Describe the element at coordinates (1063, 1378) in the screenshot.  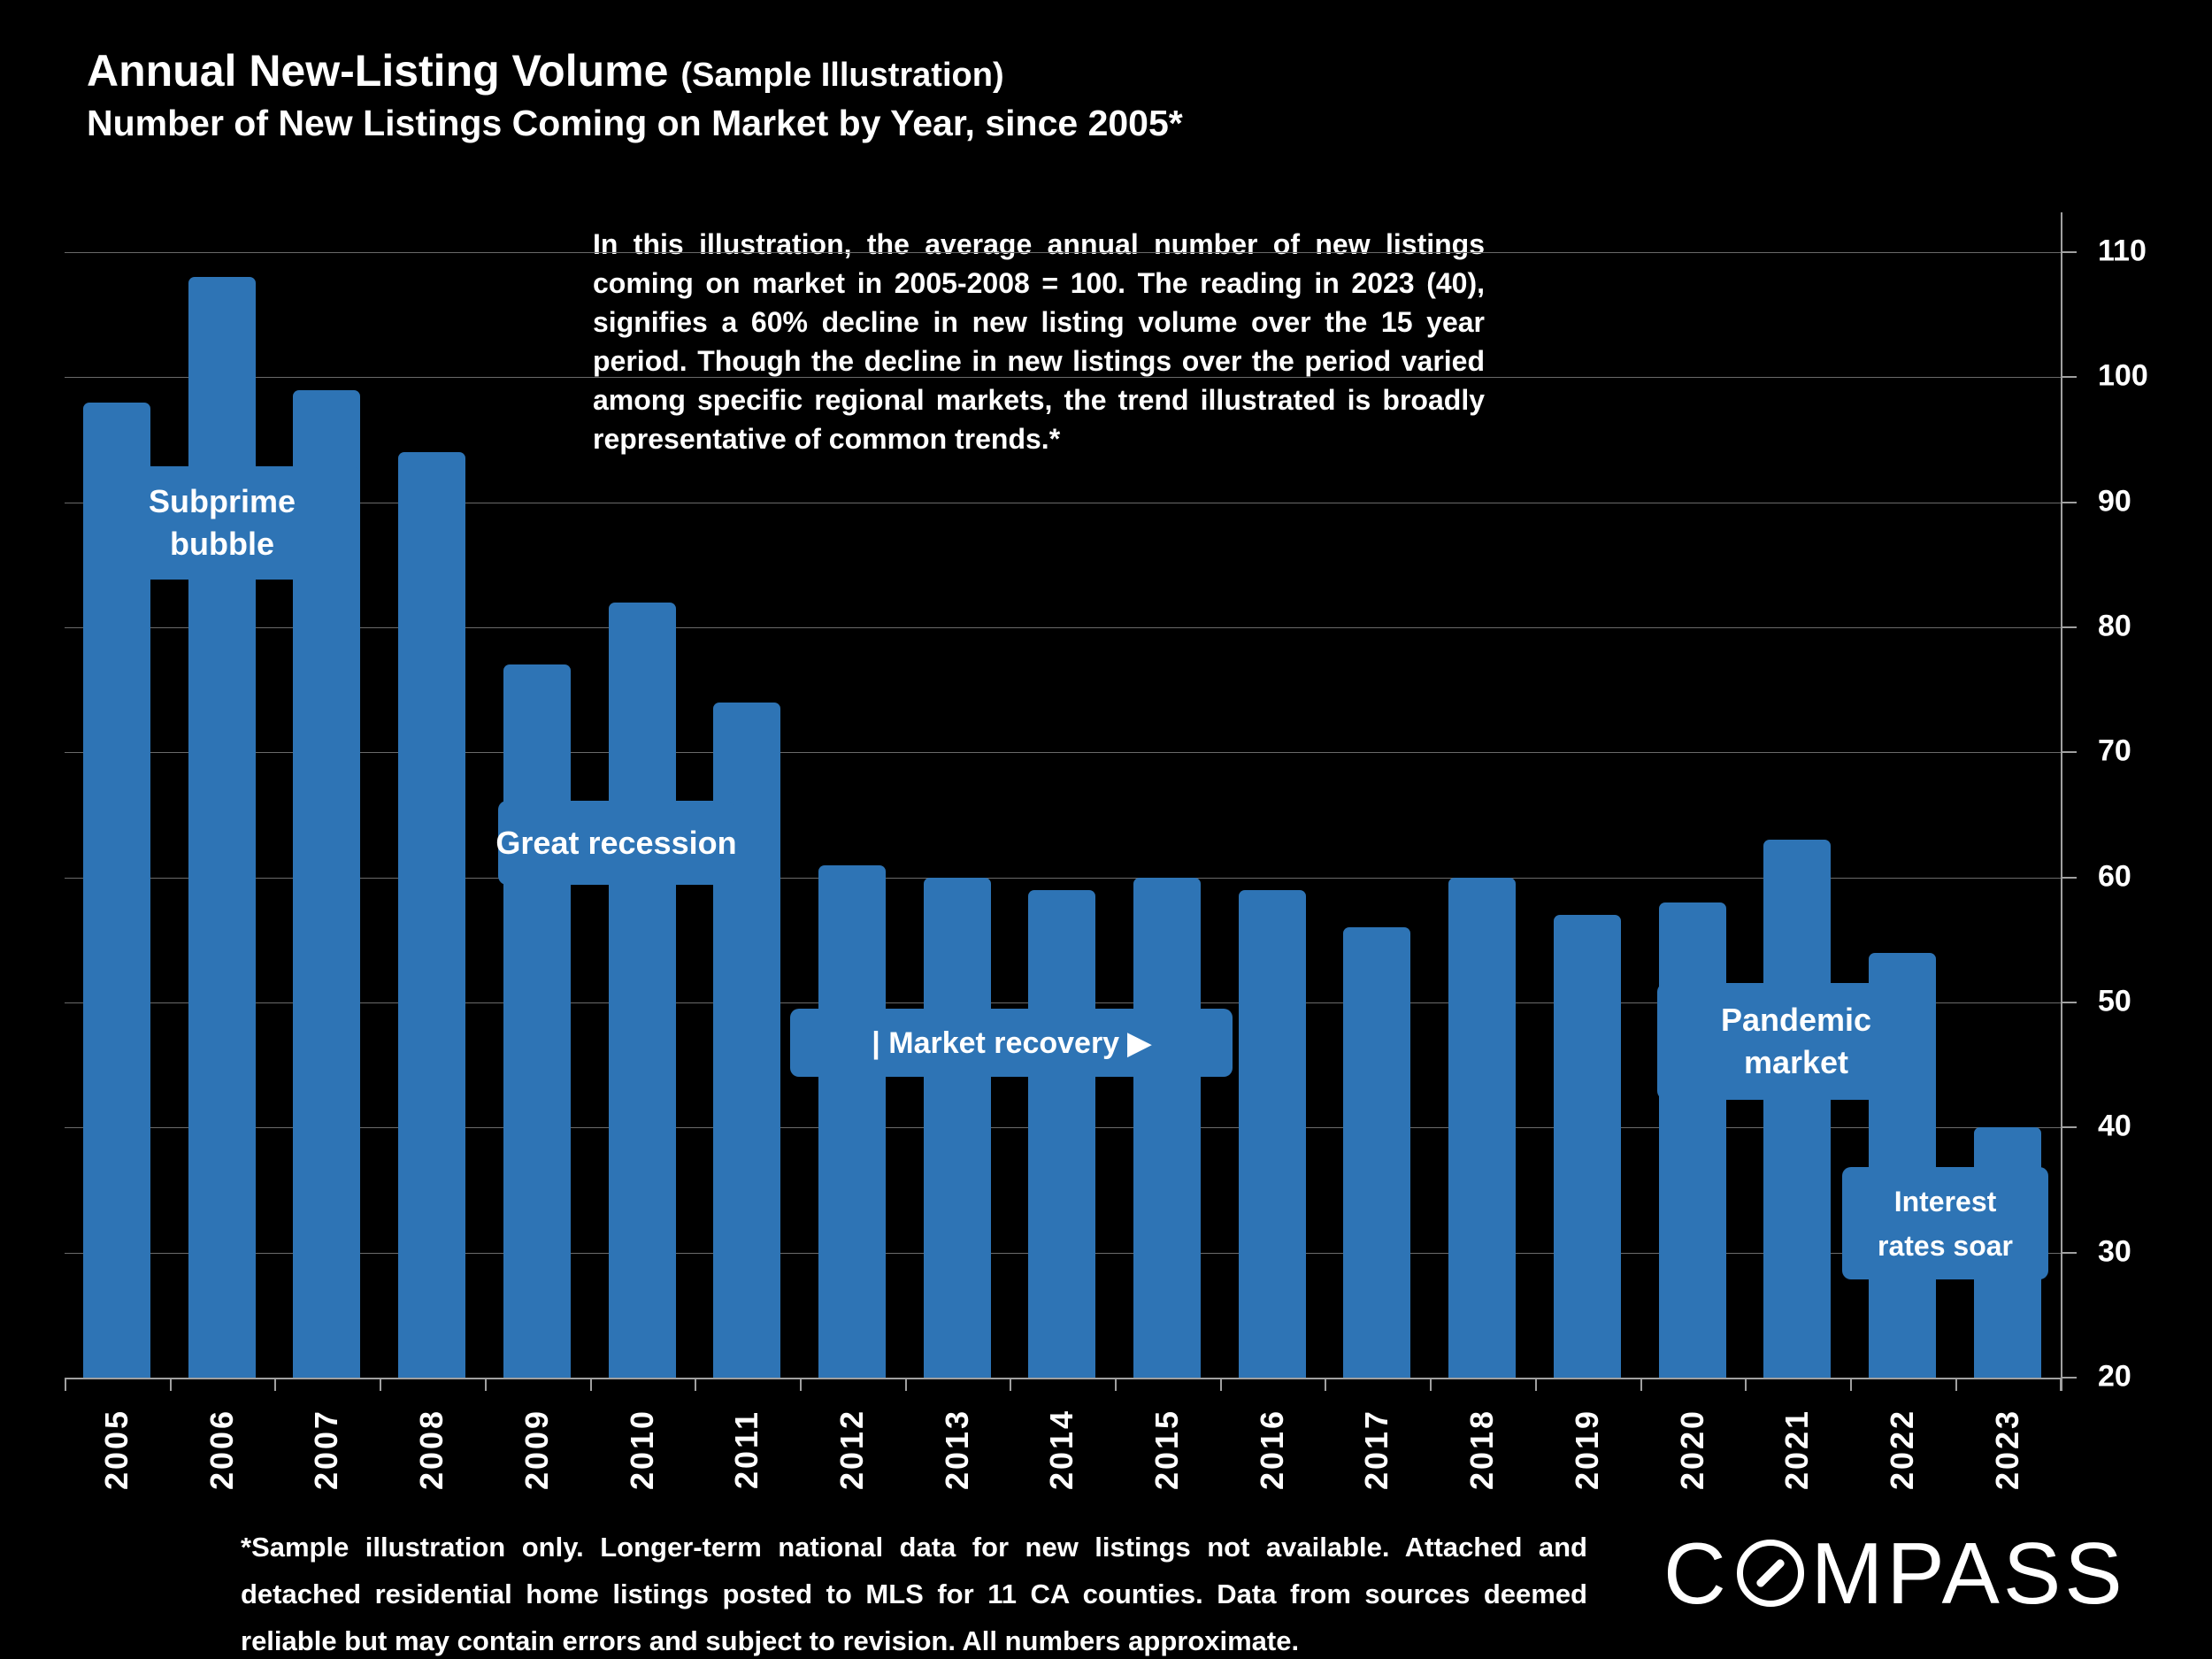
I see `x-axis-line` at that location.